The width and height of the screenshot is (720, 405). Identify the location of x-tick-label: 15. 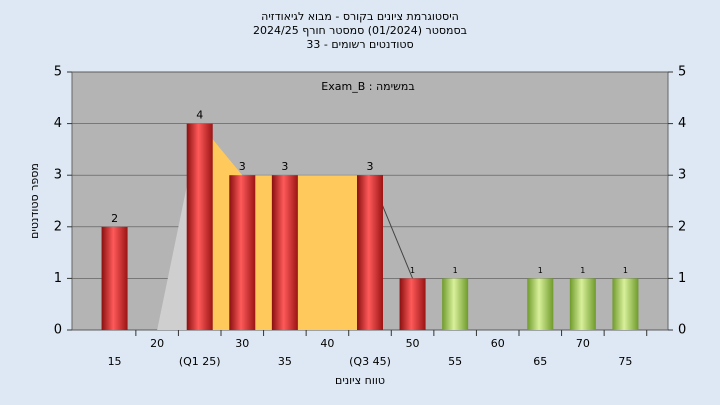
(115, 361).